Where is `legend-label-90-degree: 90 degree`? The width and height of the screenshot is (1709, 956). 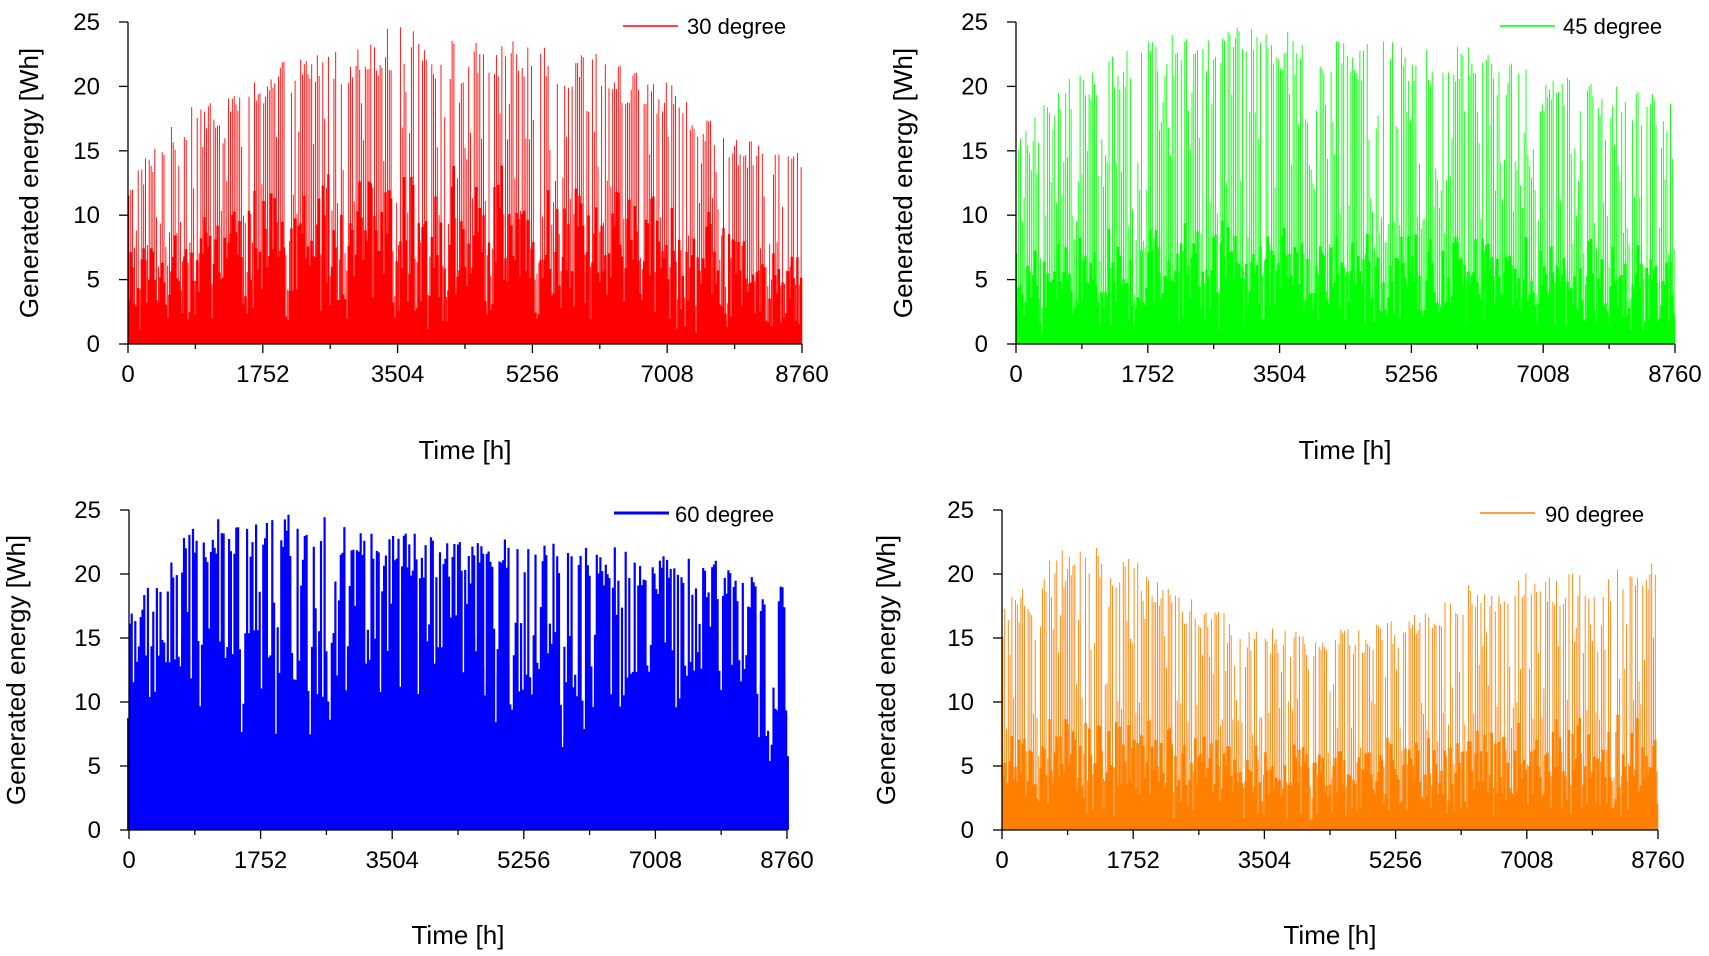 legend-label-90-degree: 90 degree is located at coordinates (1594, 514).